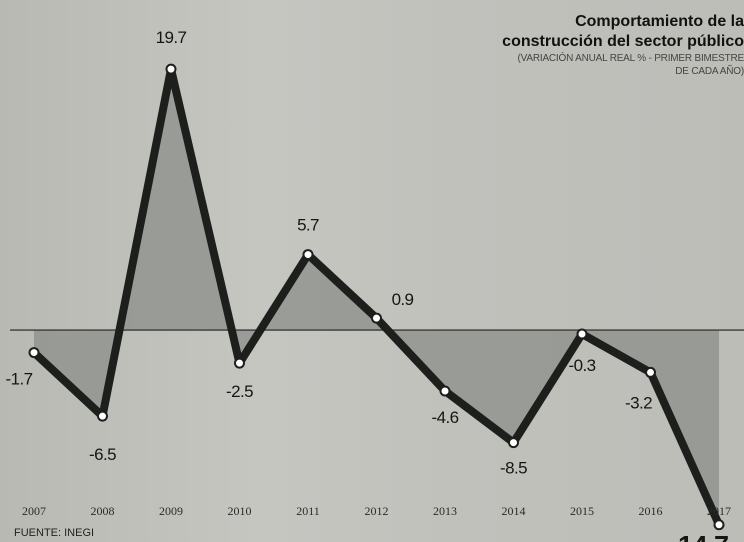 The image size is (744, 542). Describe the element at coordinates (103, 511) in the screenshot. I see `x-tick-label-2008: 2008` at that location.